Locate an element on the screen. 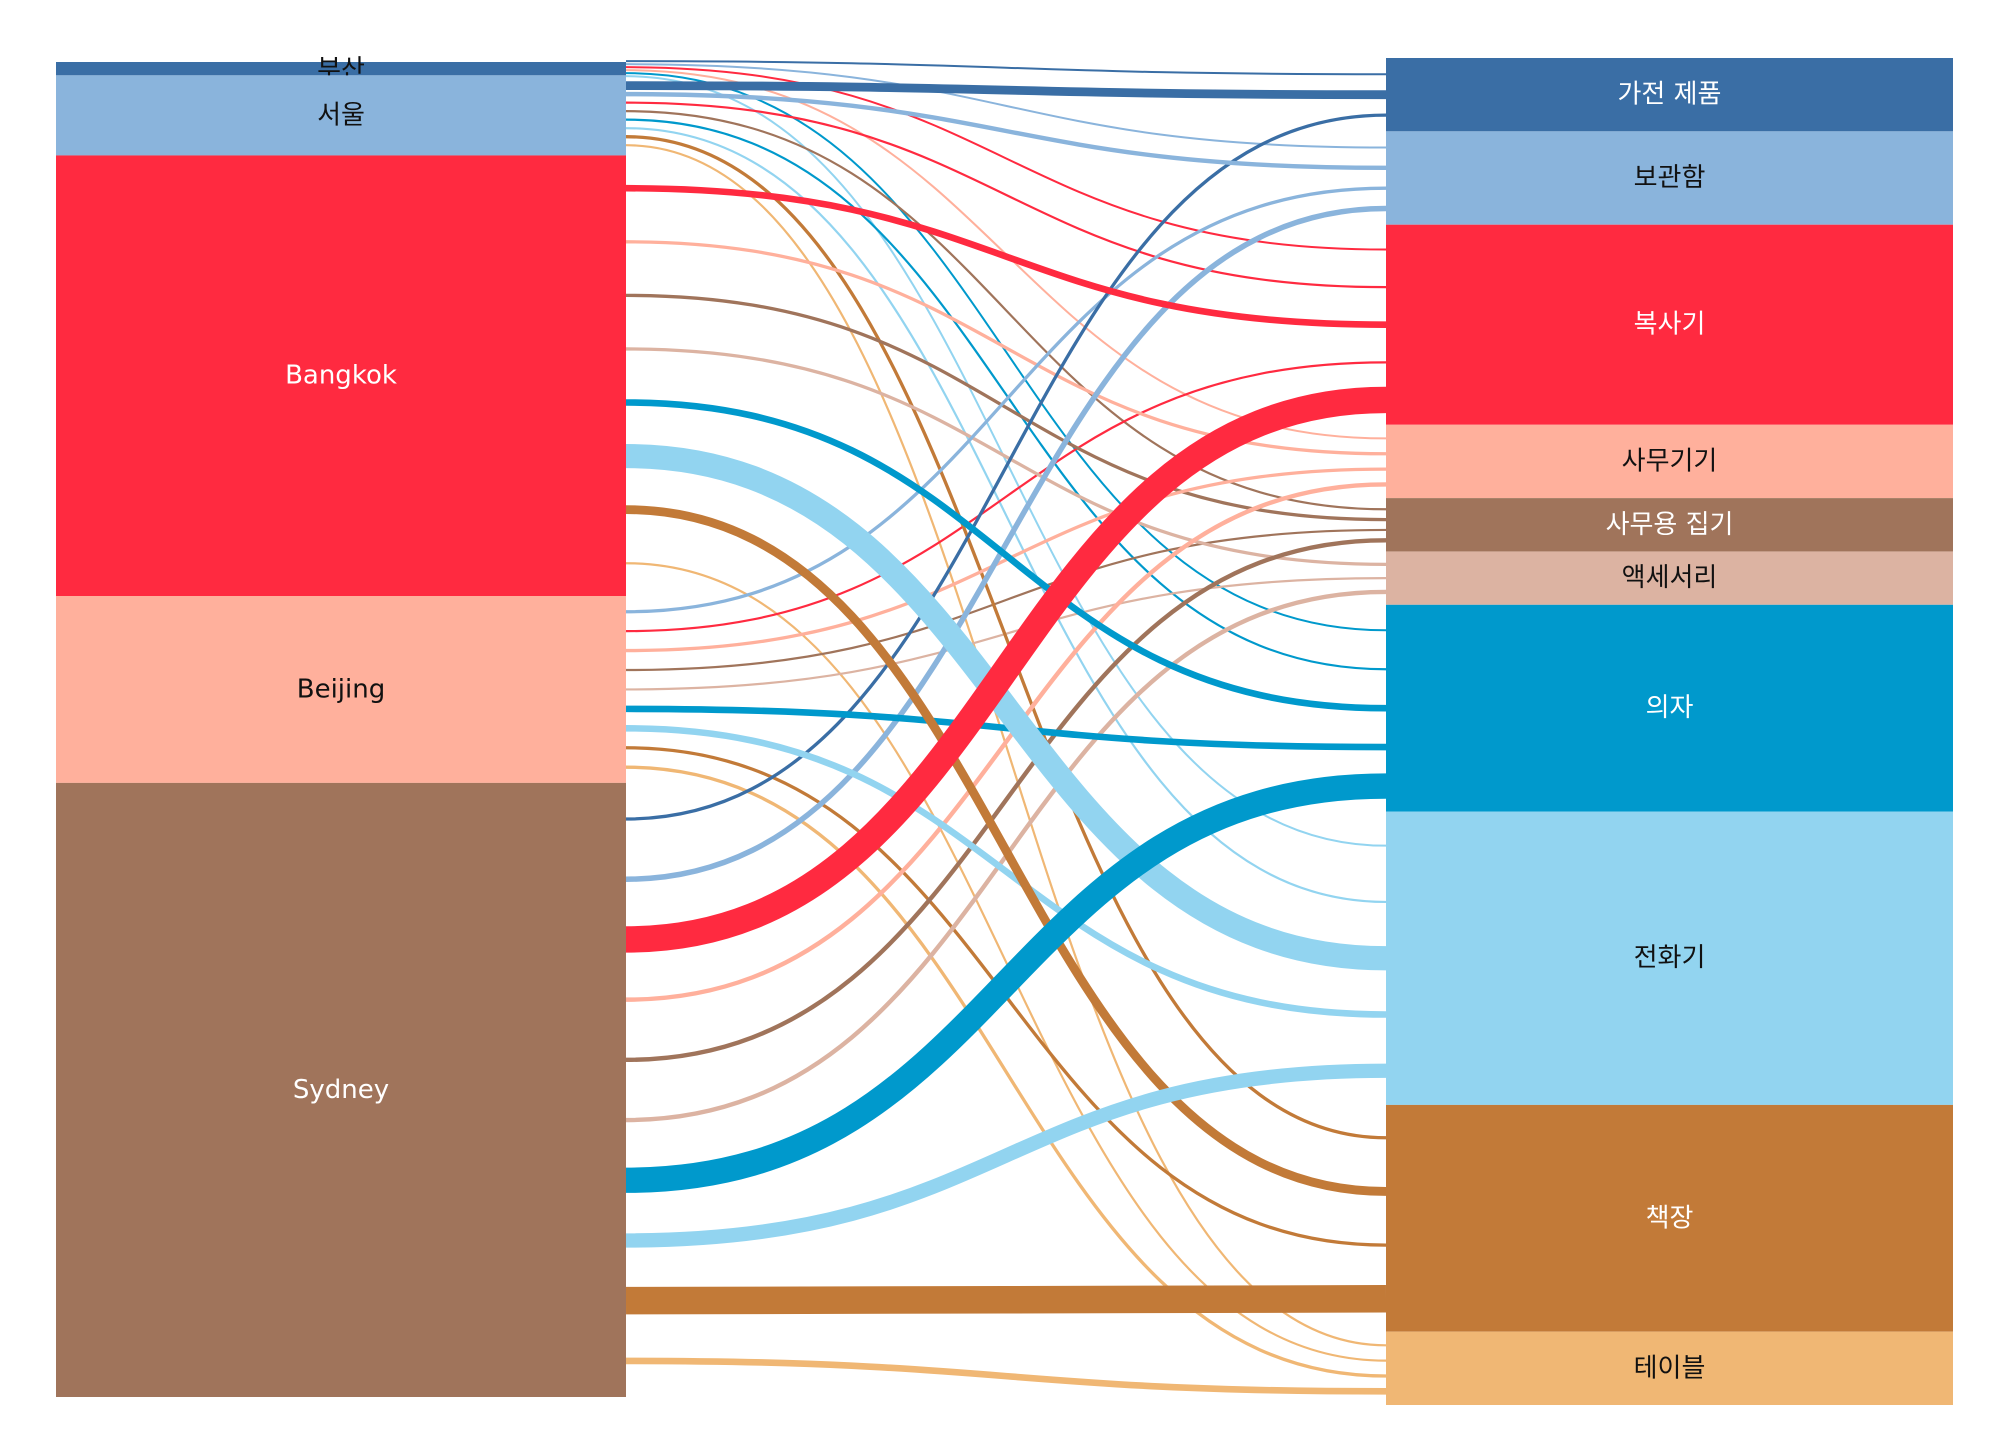  target-node-label: 의자 is located at coordinates (1670, 708).